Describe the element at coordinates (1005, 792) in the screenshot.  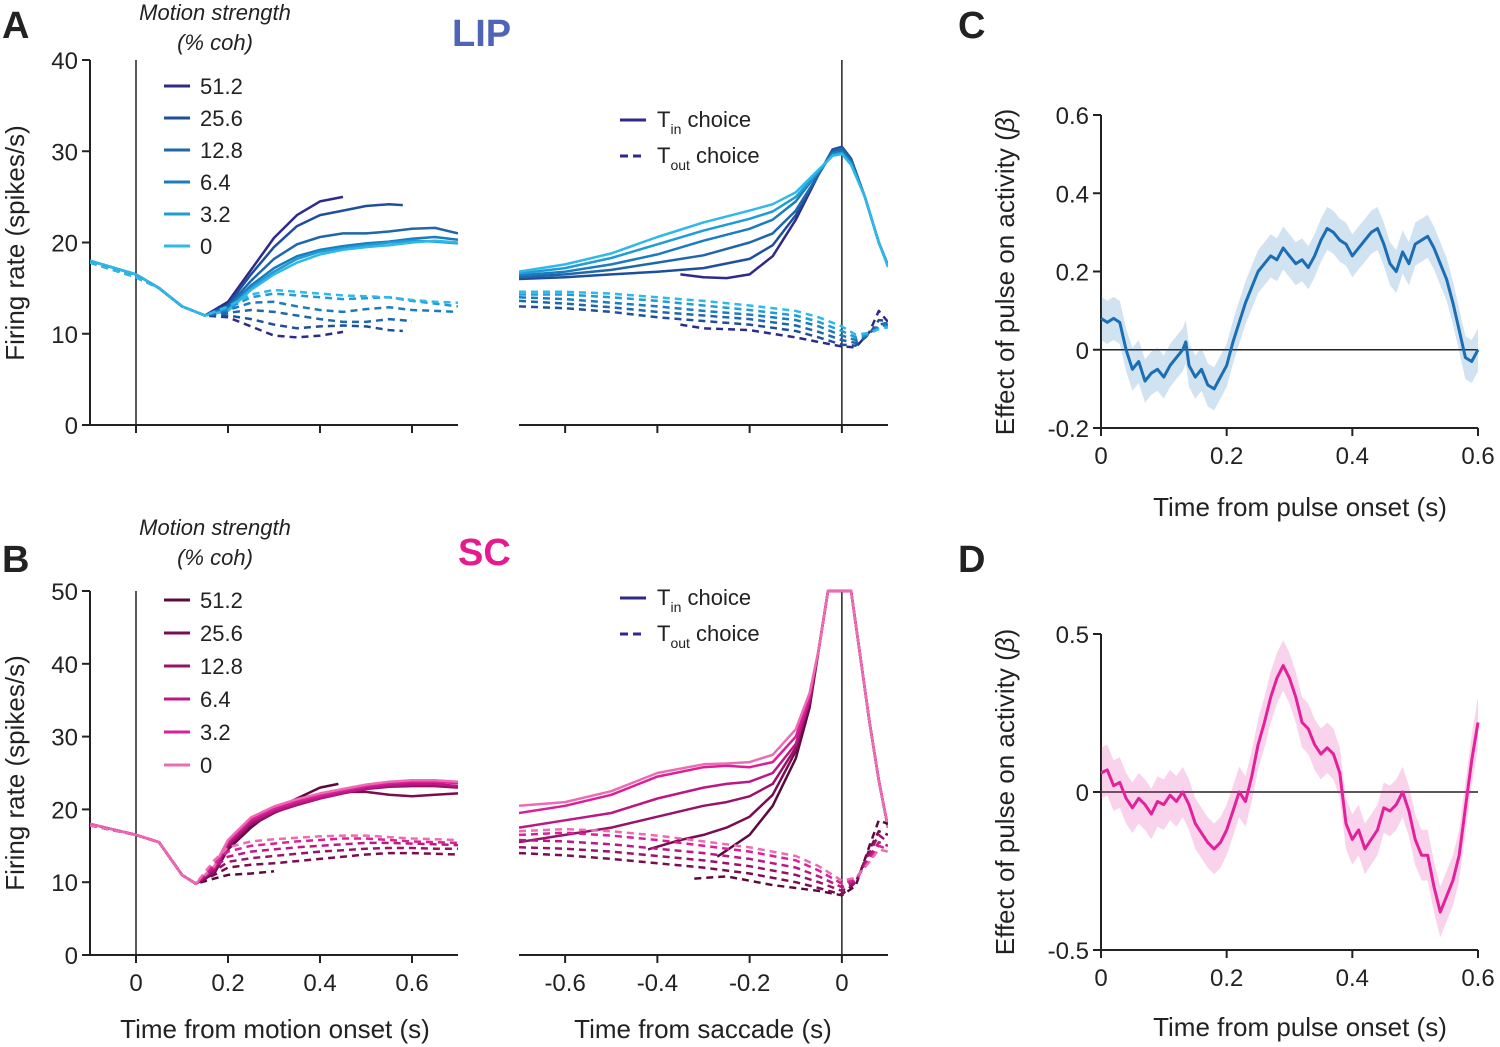
I see `ylabel-d: Effect of pulse on activity (β)` at that location.